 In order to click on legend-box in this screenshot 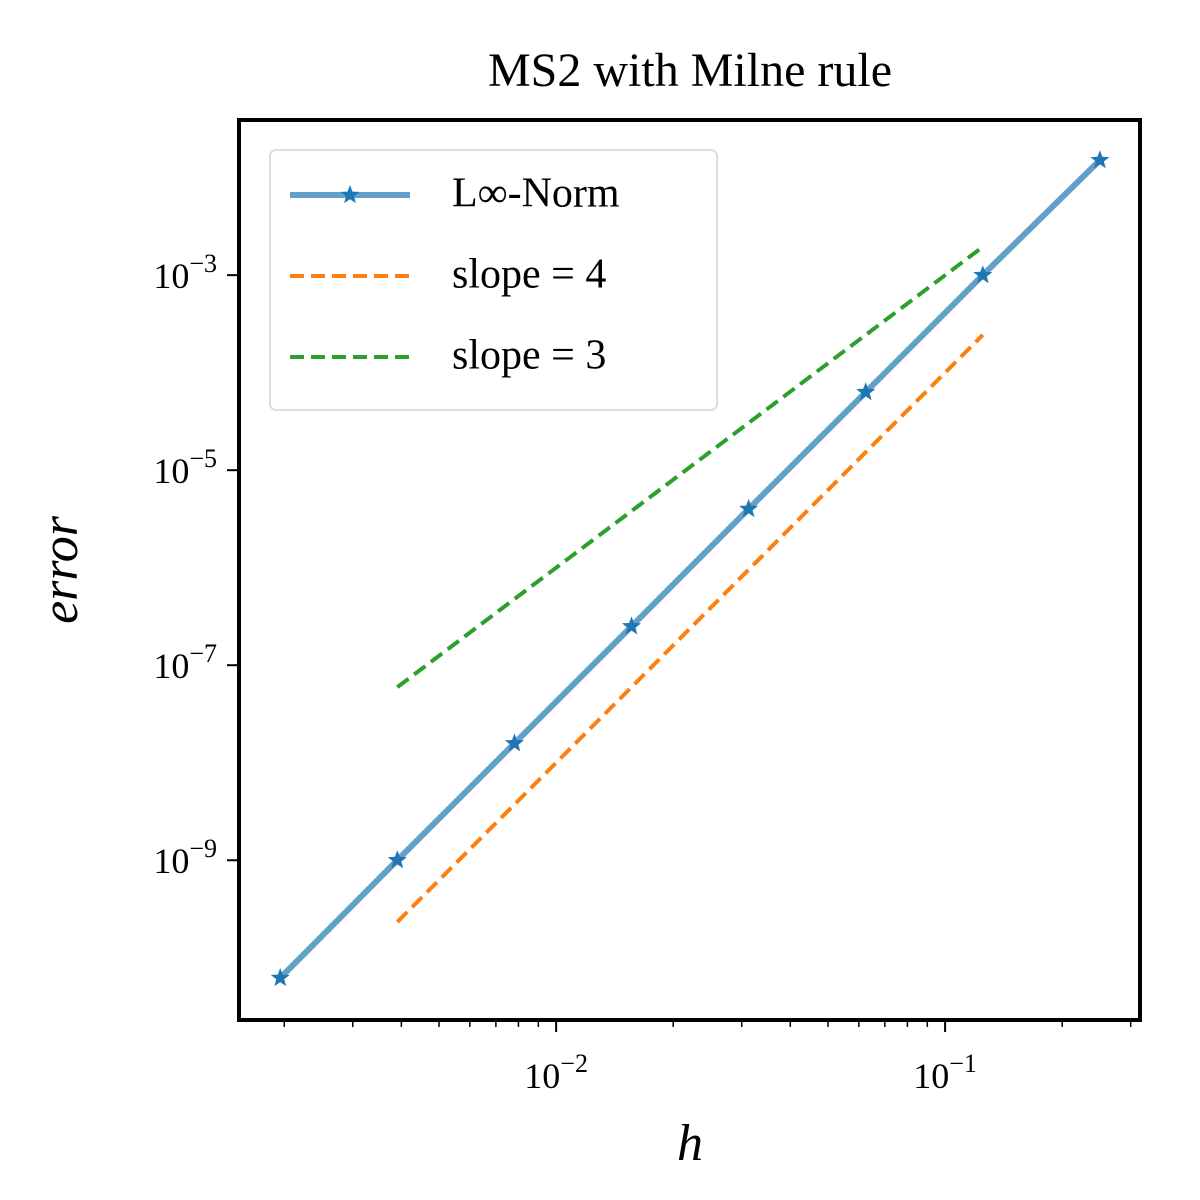, I will do `click(493, 280)`.